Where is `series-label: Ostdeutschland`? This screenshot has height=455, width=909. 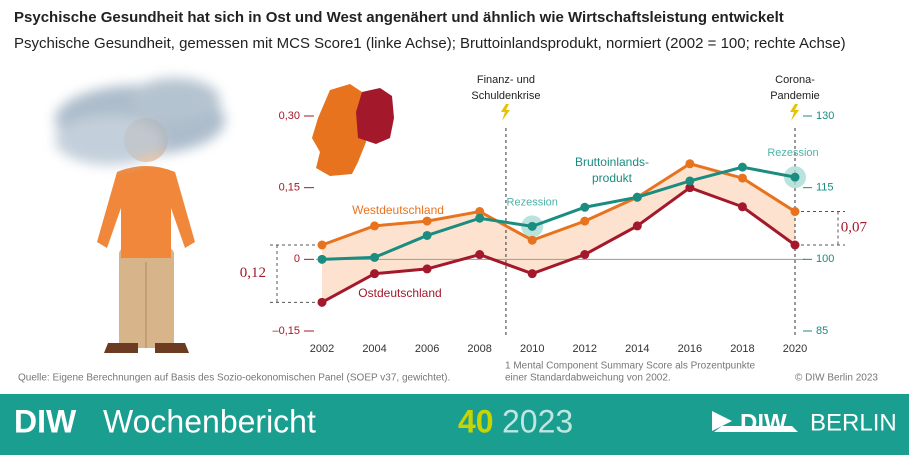
series-label: Ostdeutschland is located at coordinates (399, 293).